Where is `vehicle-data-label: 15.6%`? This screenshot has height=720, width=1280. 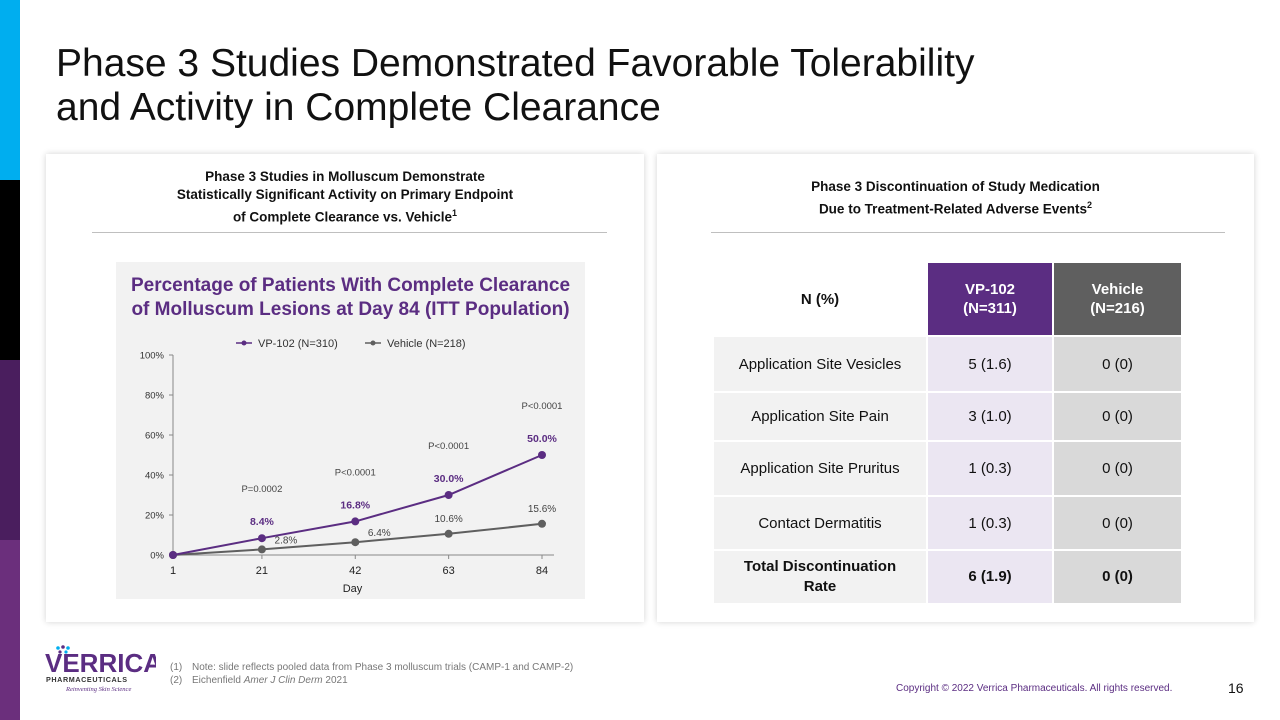
vehicle-data-label: 15.6% is located at coordinates (542, 509).